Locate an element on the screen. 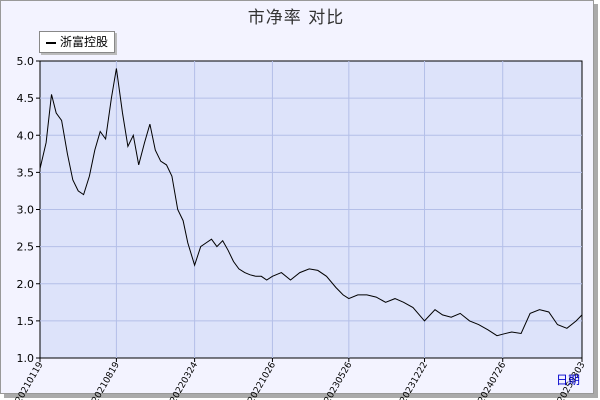  legend-label: 浙富控股 is located at coordinates (84, 42).